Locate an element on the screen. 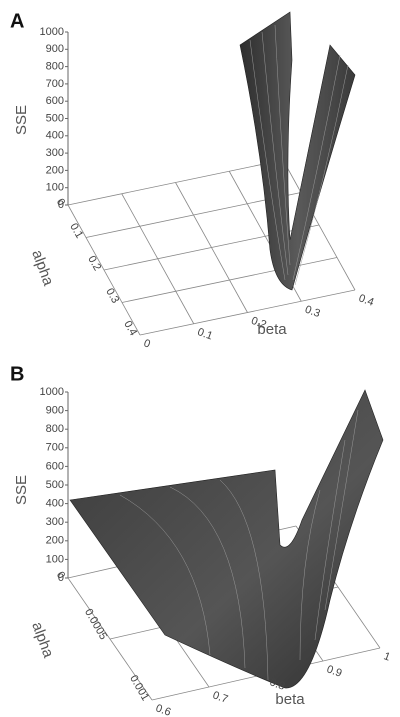  beta-tick-label: 0.4 is located at coordinates (366, 300).